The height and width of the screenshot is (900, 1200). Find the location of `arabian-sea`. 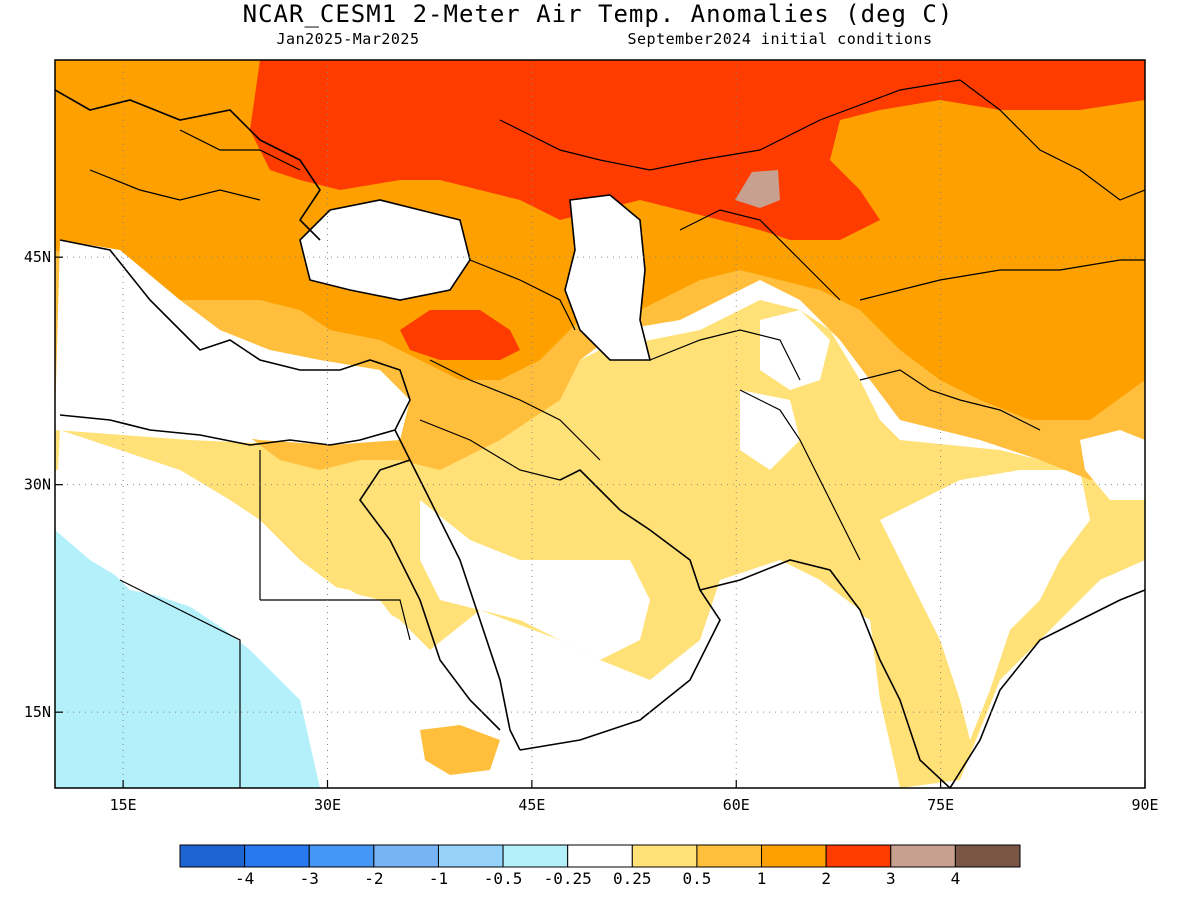

arabian-sea is located at coordinates (770, 689).